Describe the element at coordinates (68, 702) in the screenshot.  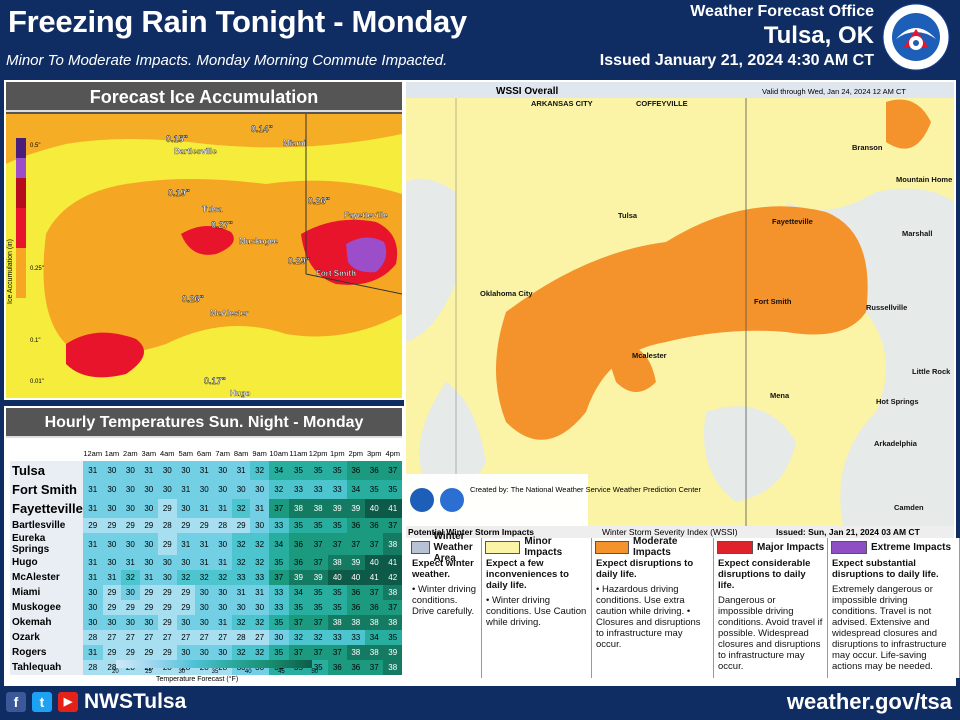
I see `youtube-icon: ▶` at that location.